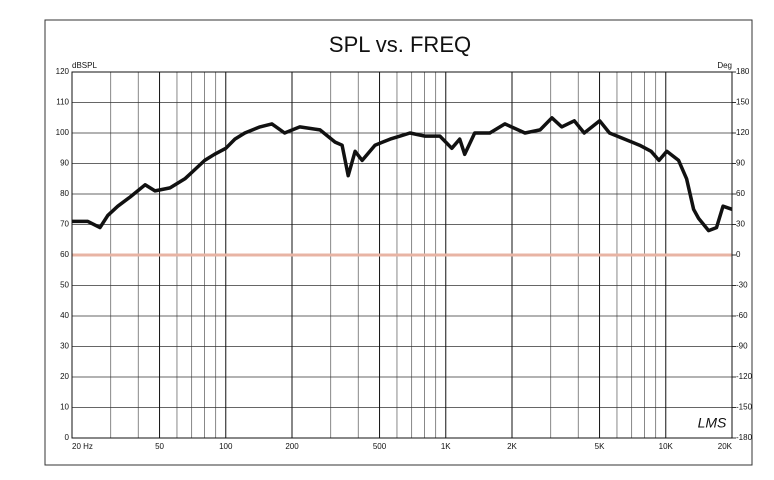 This screenshot has width=774, height=480. I want to click on y-tick-label: 0, so click(67, 437).